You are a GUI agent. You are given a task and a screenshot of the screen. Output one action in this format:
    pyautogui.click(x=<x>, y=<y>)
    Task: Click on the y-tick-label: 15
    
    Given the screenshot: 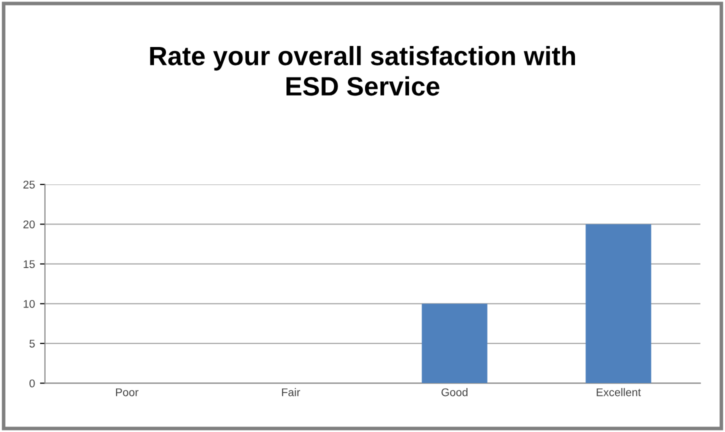 What is the action you would take?
    pyautogui.click(x=29, y=264)
    